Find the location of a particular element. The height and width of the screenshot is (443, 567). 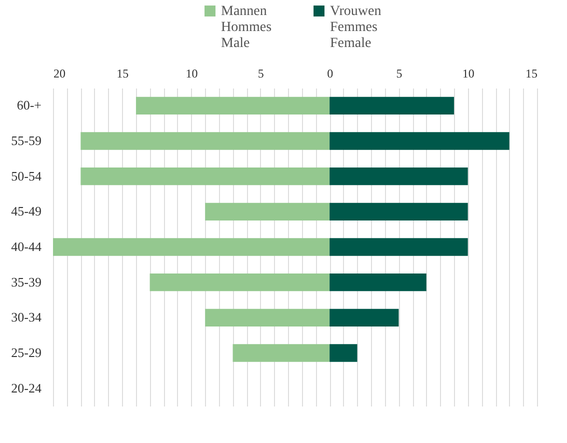

y-tick-label: 20-24 is located at coordinates (26, 388).